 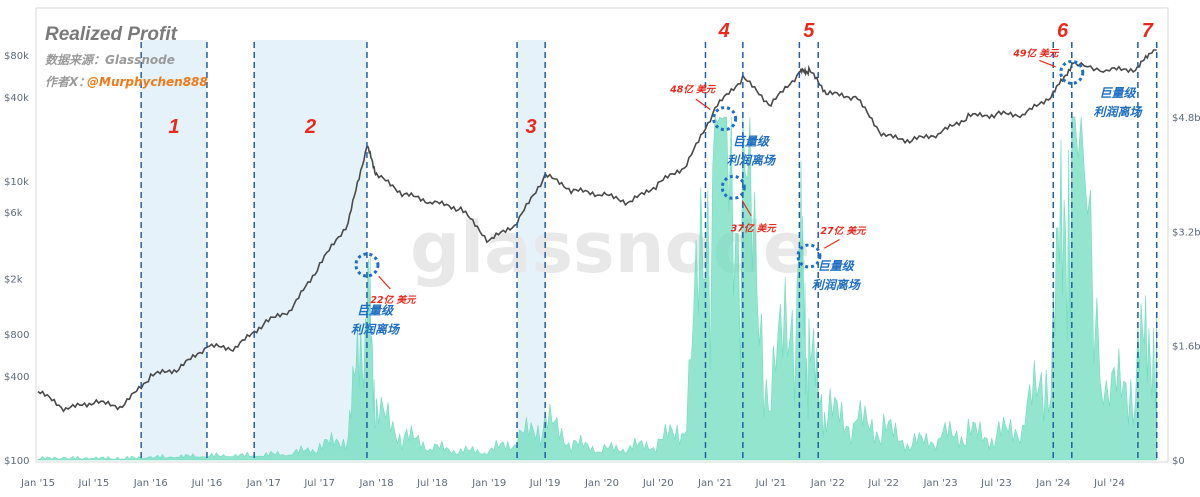 I want to click on right-axis-tick: $4.8b, so click(x=1186, y=118).